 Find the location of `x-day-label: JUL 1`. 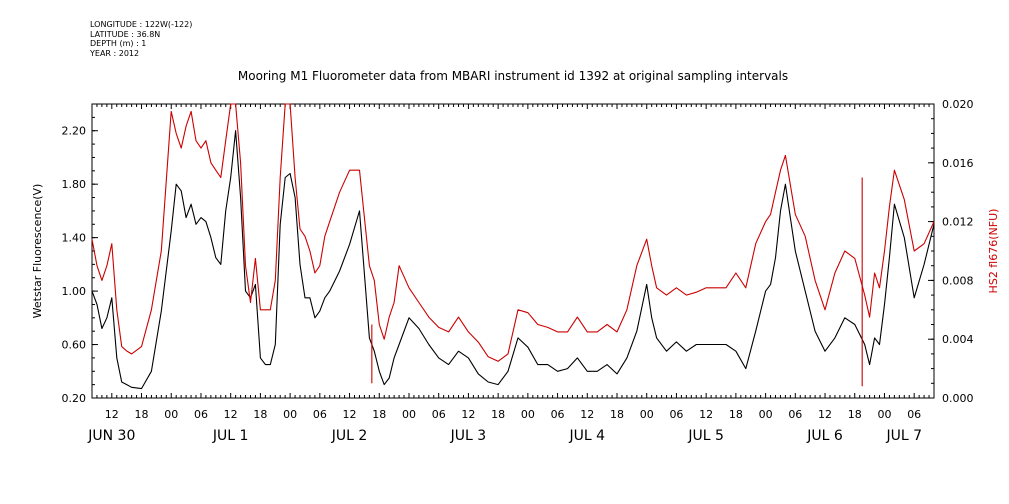

x-day-label: JUL 1 is located at coordinates (230, 436).